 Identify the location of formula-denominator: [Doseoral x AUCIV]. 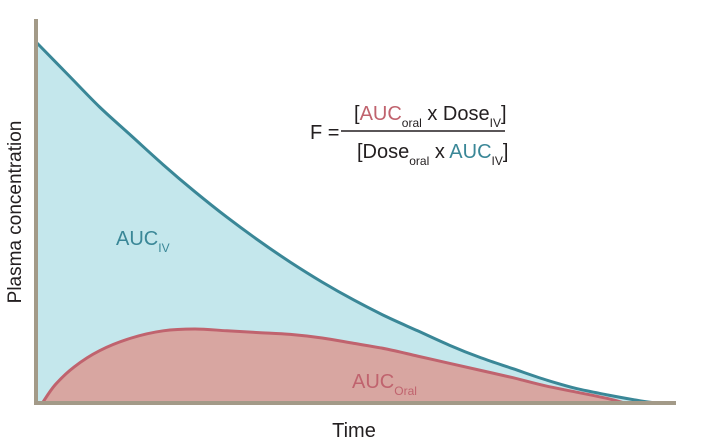
(432, 154).